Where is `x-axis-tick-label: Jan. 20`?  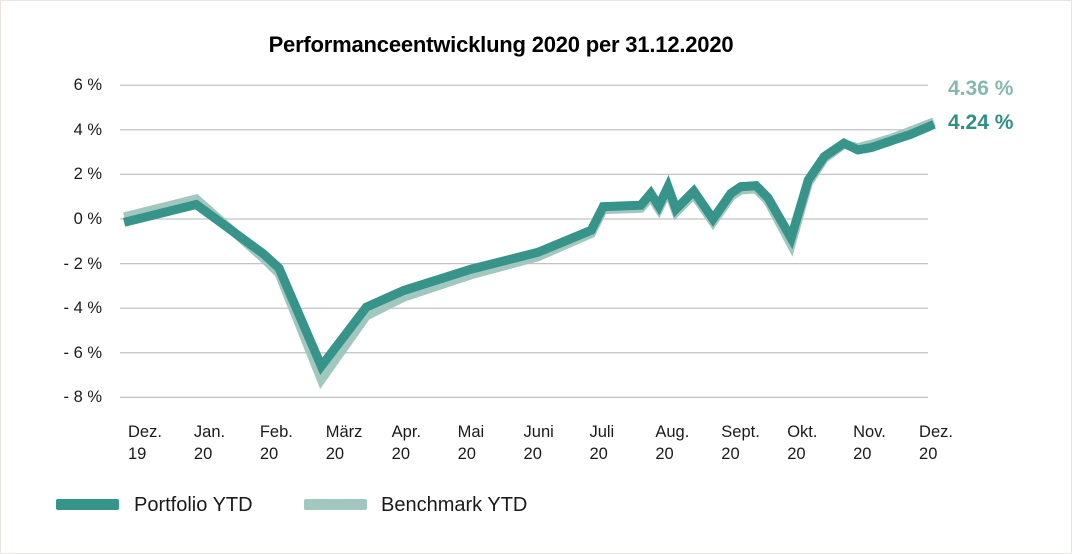 x-axis-tick-label: Jan. 20 is located at coordinates (229, 443).